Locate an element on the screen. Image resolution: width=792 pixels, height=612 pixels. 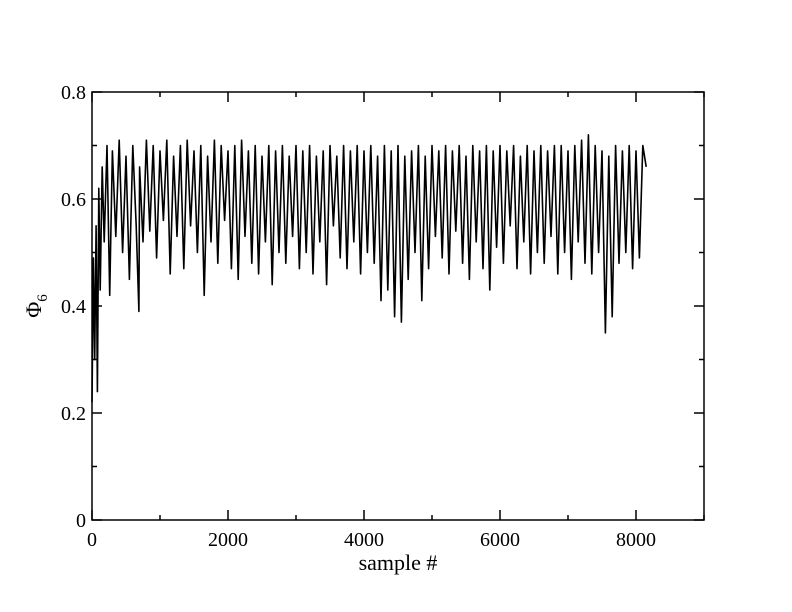
x-axis-label: sample # is located at coordinates (398, 562).